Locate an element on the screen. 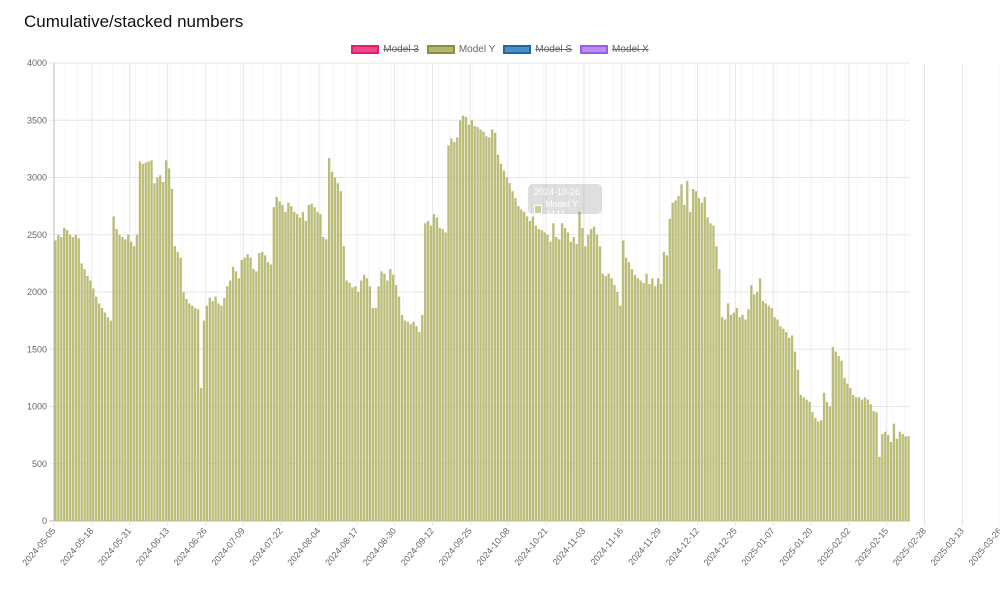  legend-item-model-x: Model X is located at coordinates (614, 49).